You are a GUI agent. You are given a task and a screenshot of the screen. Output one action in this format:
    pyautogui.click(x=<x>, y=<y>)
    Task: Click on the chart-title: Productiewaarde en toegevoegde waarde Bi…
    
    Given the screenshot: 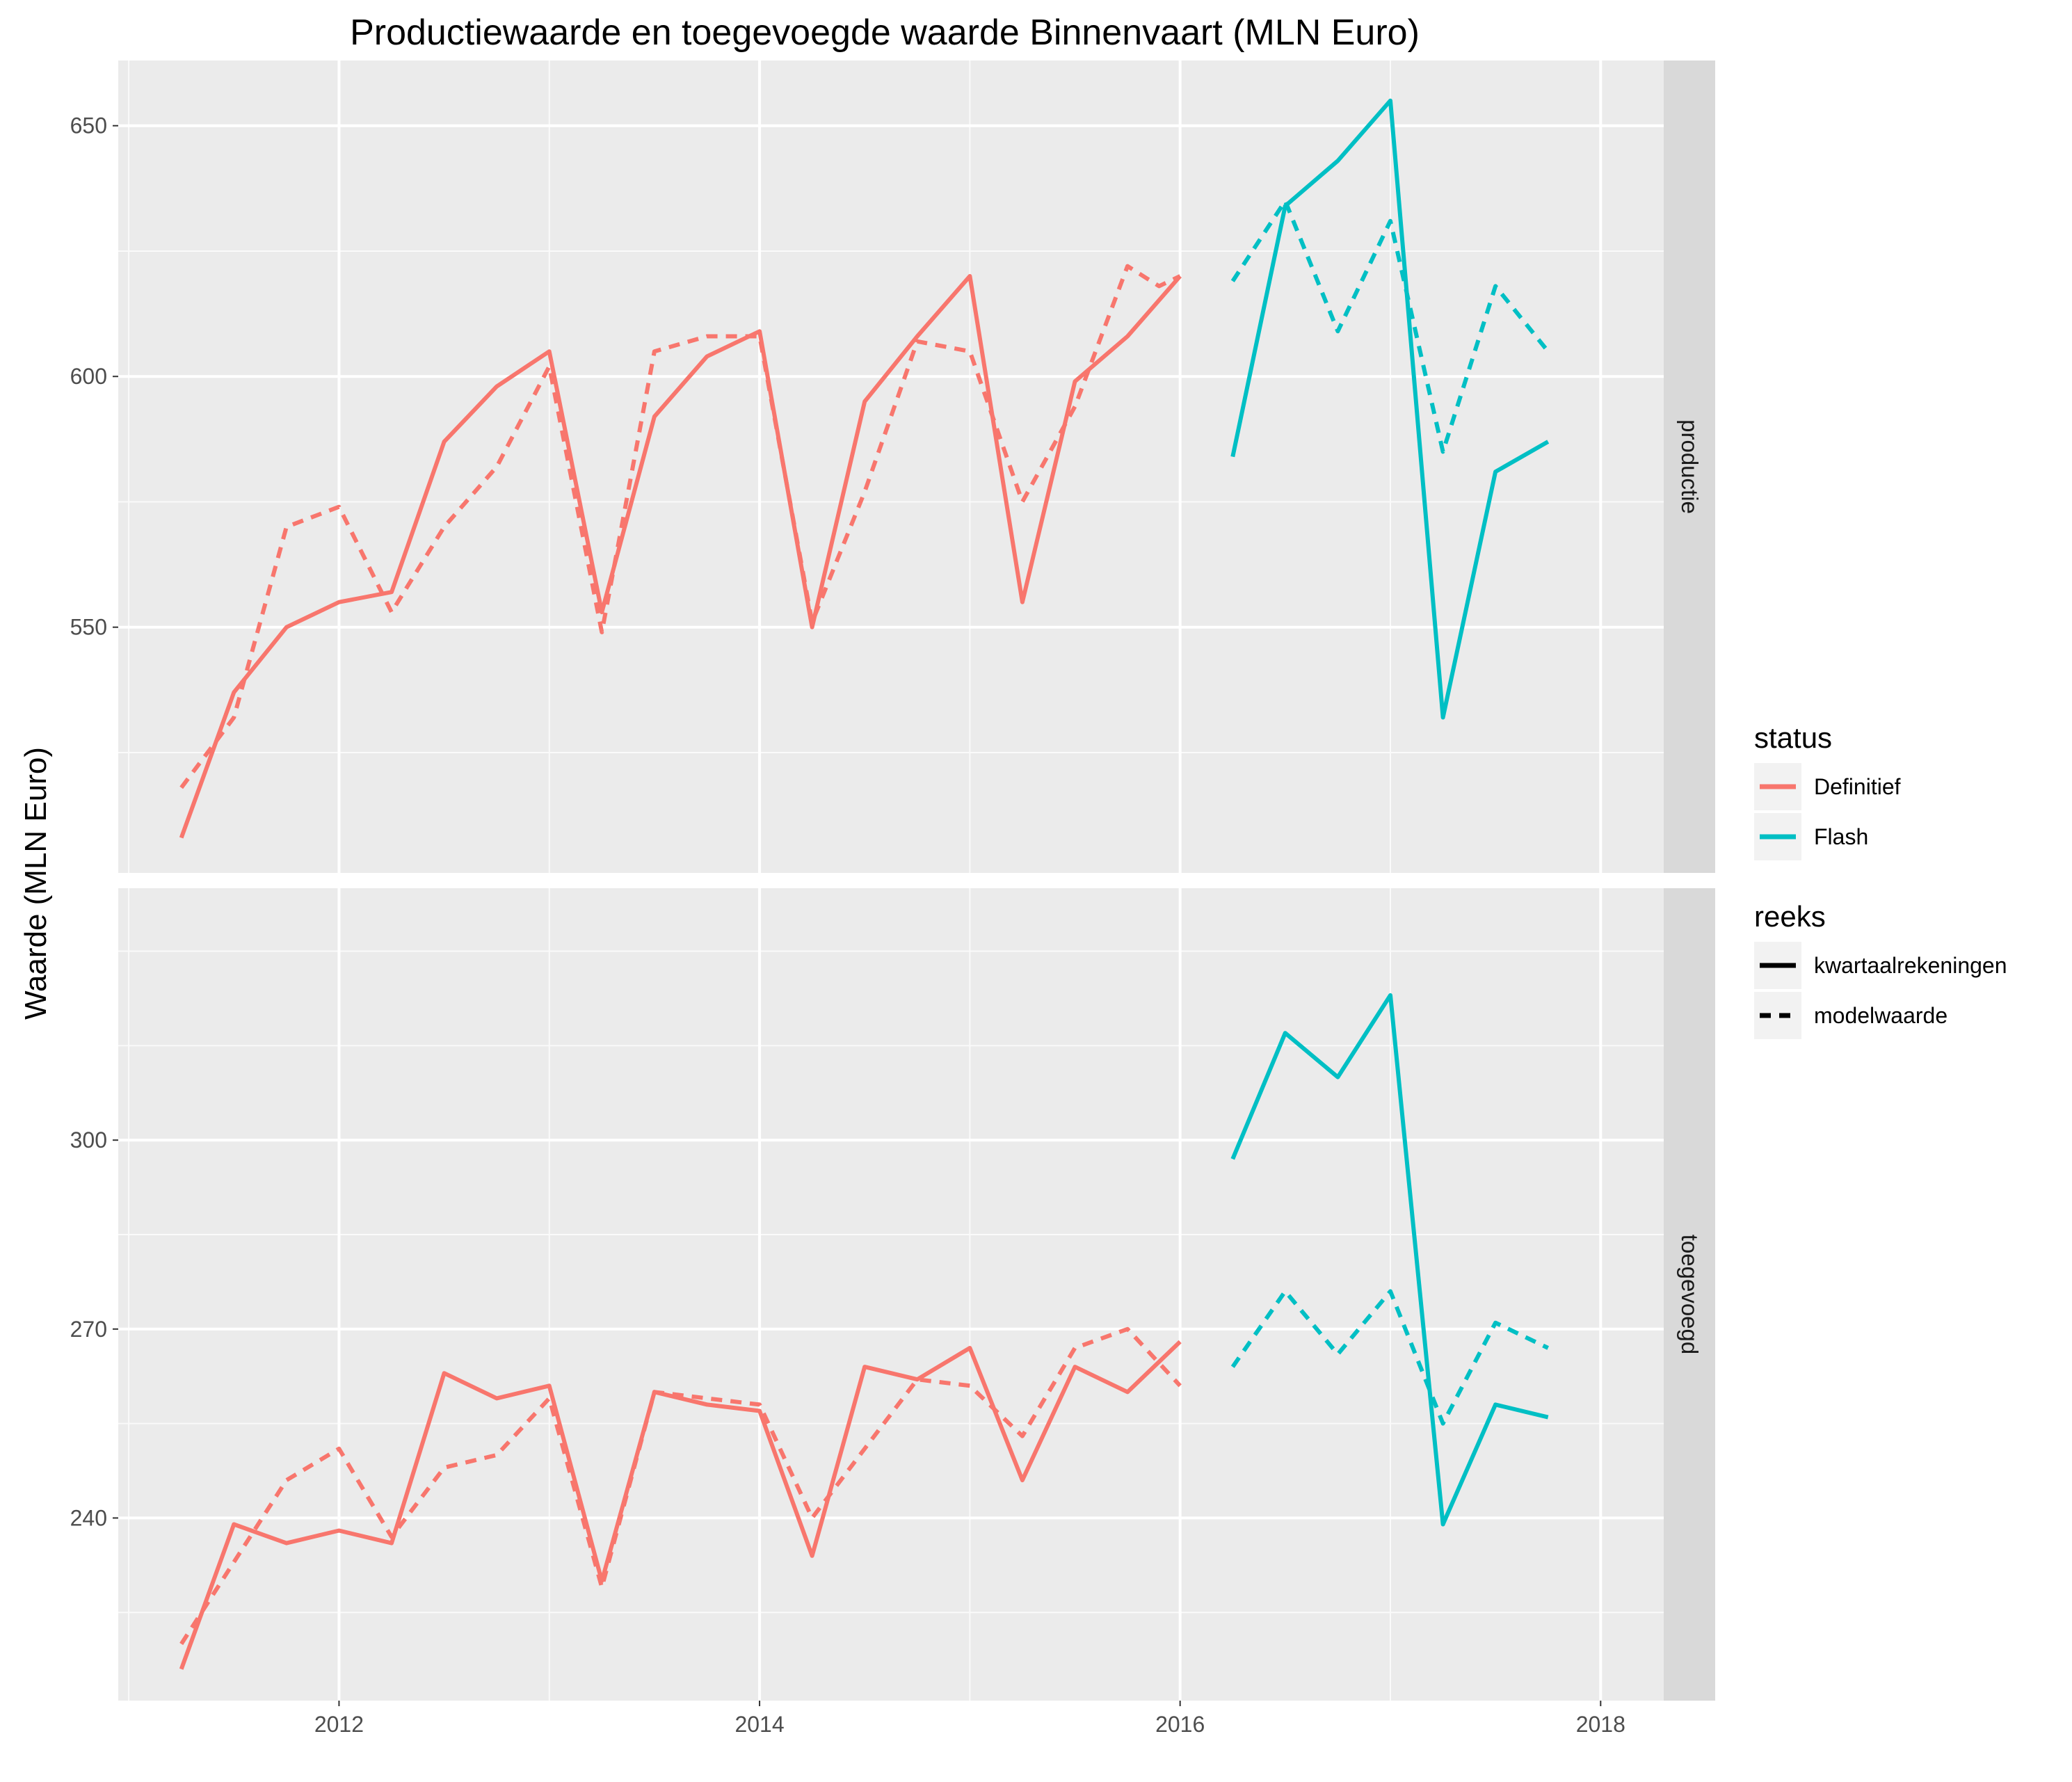 What is the action you would take?
    pyautogui.click(x=885, y=33)
    